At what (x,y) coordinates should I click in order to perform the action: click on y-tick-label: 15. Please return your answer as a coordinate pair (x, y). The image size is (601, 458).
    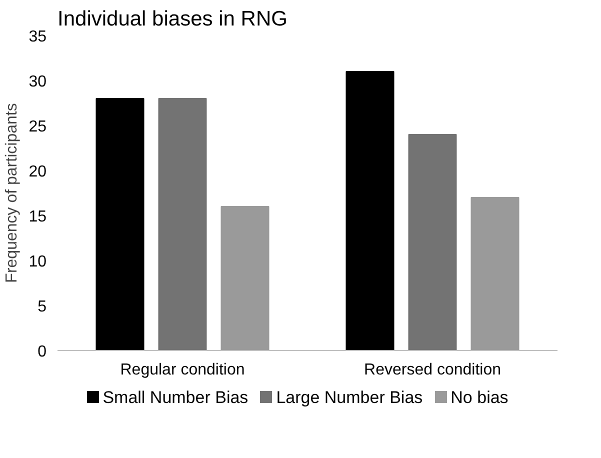
    Looking at the image, I should click on (37, 217).